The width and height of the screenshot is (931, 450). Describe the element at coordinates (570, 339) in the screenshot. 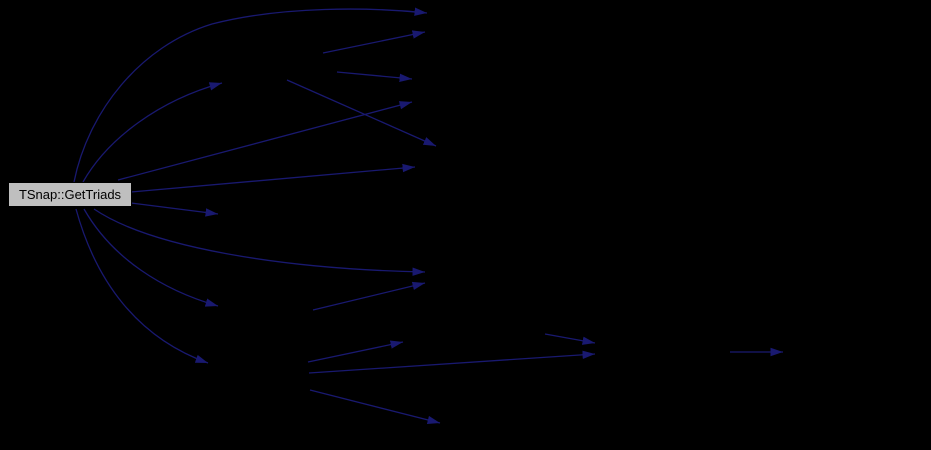

I see `edge-node-d-right` at that location.